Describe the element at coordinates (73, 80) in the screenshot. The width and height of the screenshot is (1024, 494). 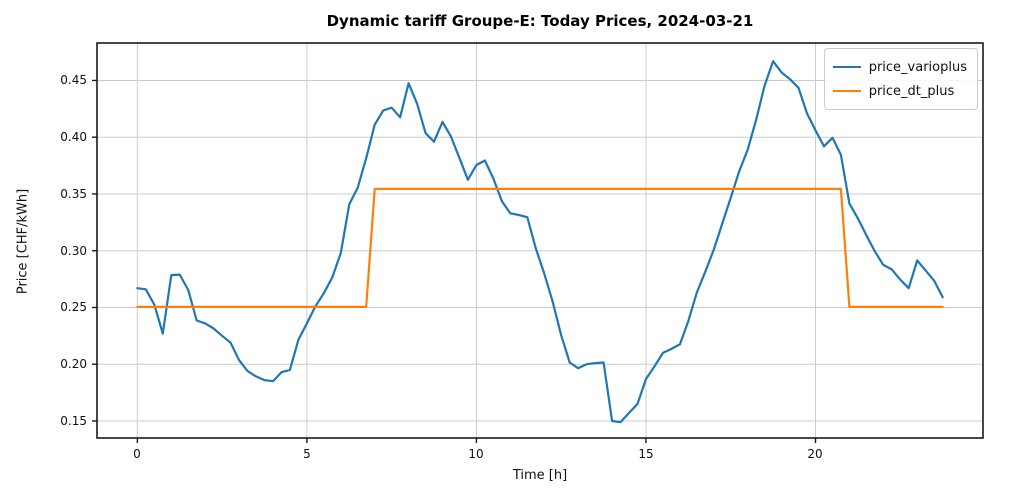
I see `y-tick-label: 0.45` at that location.